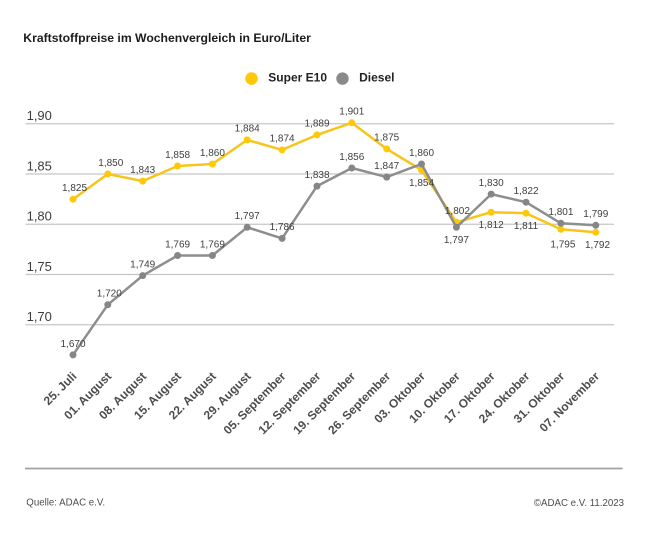 This screenshot has width=650, height=551. I want to click on svg-text: Quelle: ADAC e.V., so click(65, 503).